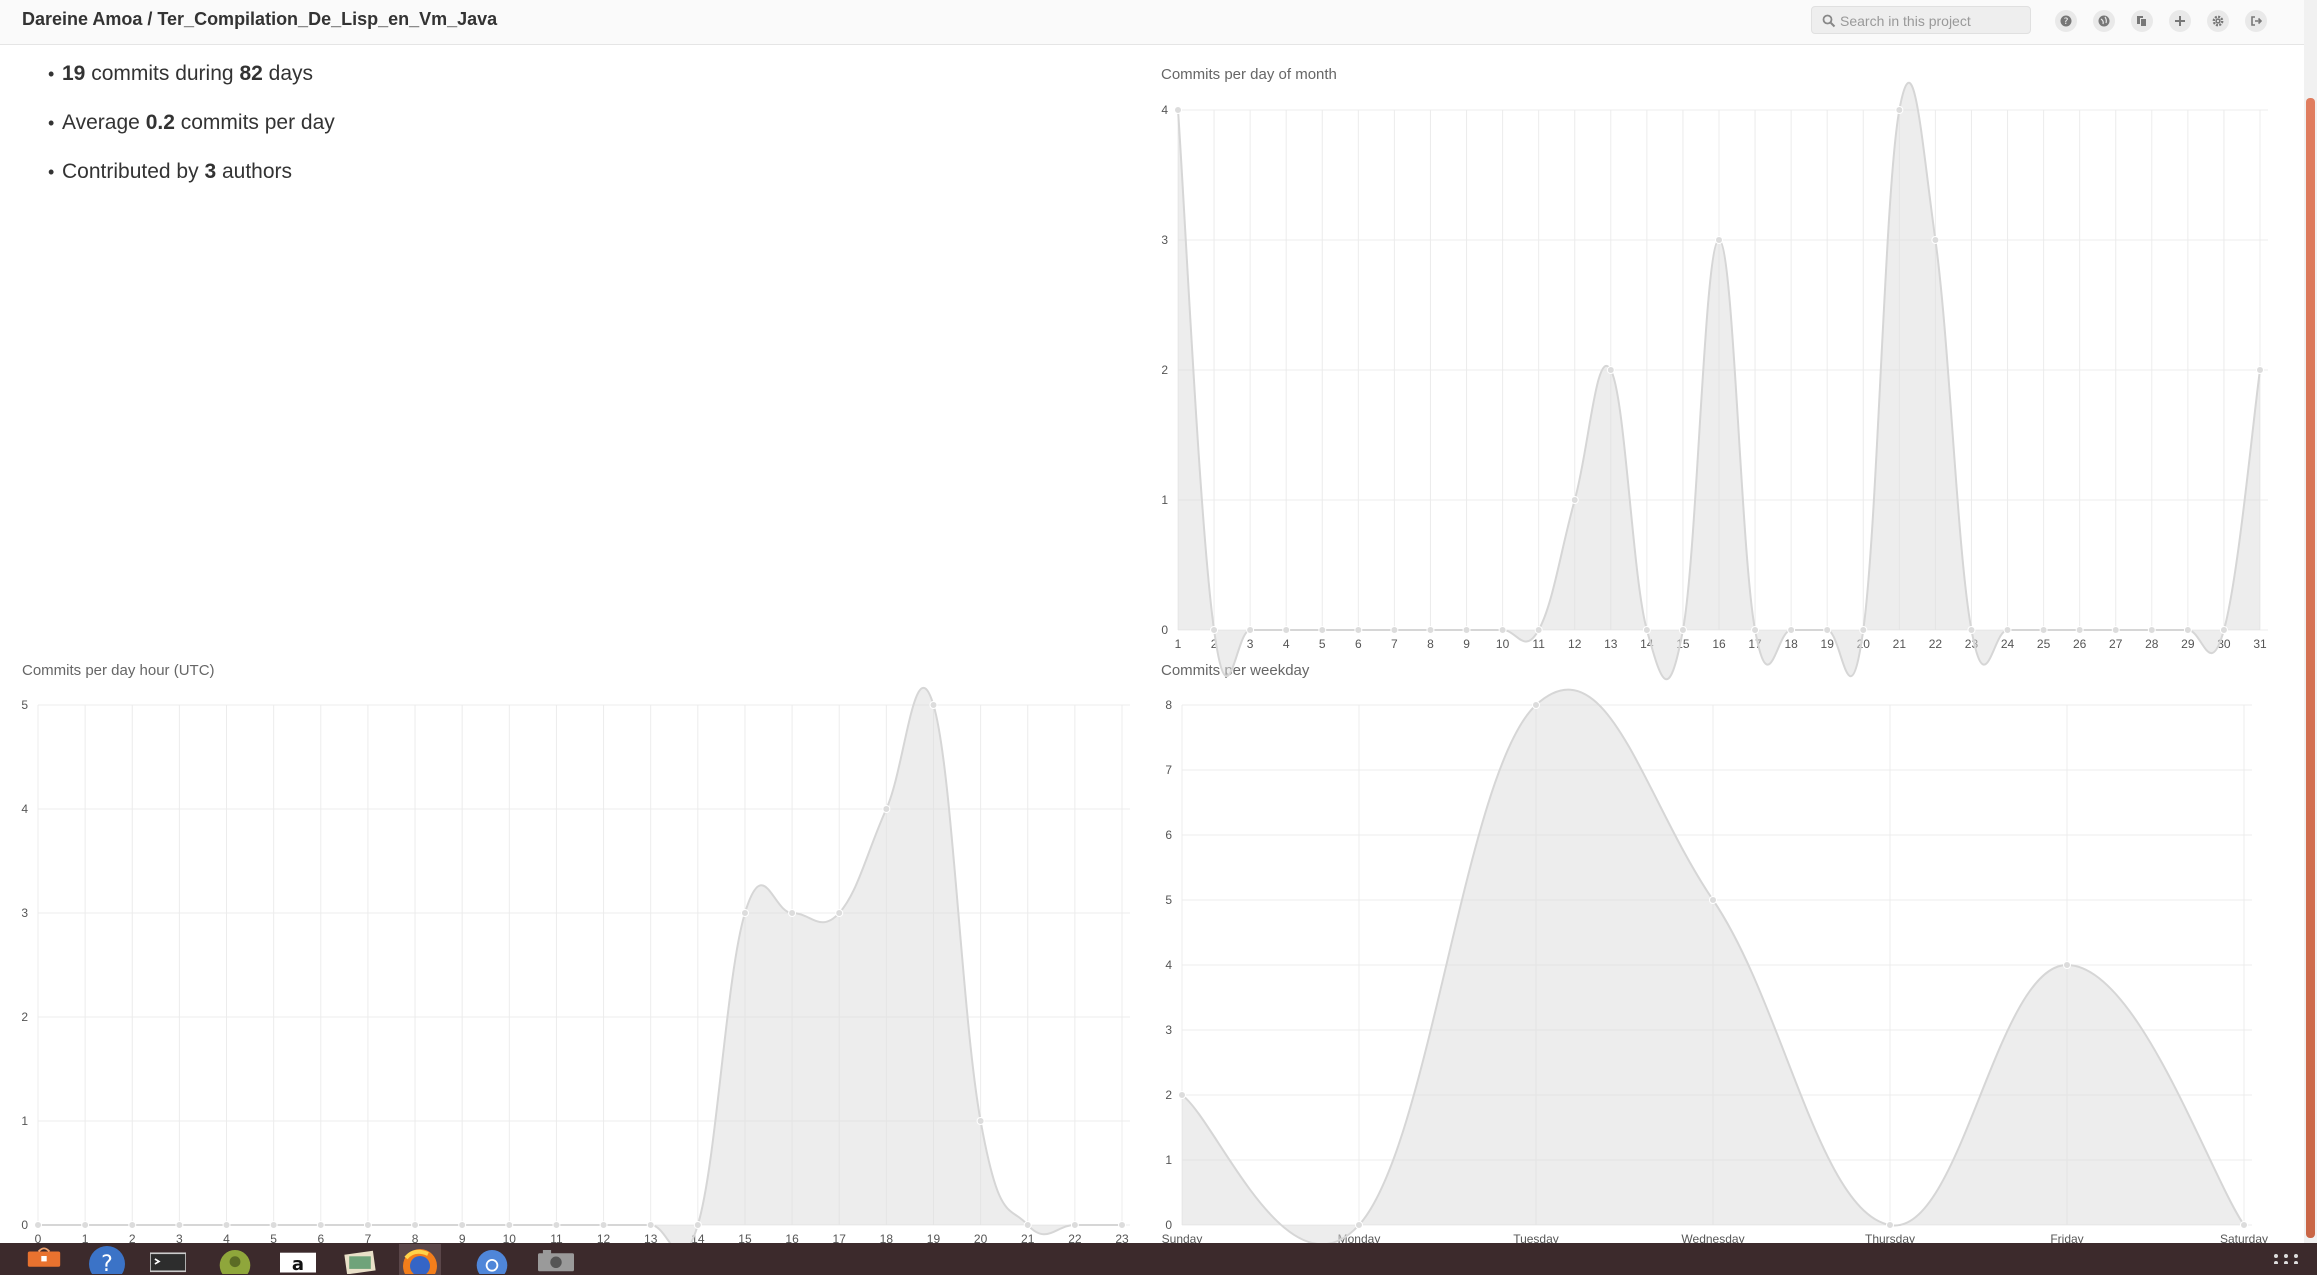 This screenshot has width=2317, height=1275. I want to click on y-tick-label: 7, so click(1168, 770).